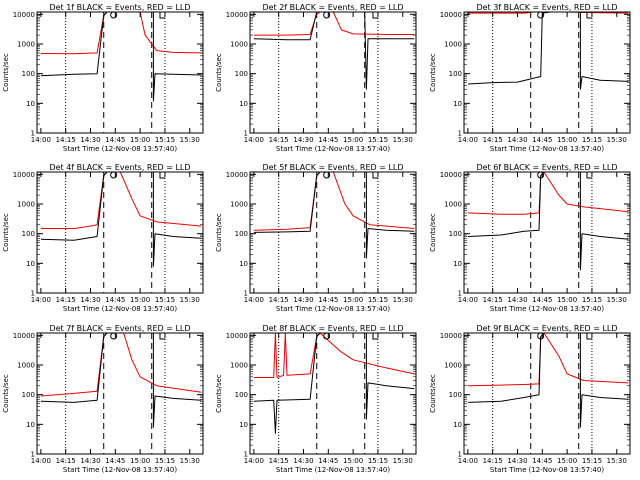  Describe the element at coordinates (546, 7) in the screenshot. I see `chart-title: Det 3f BLACK = Events, RED = LLD` at that location.